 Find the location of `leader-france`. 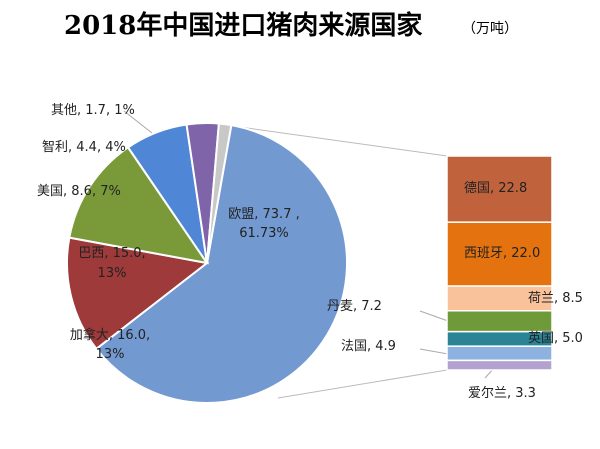

leader-france is located at coordinates (434, 351).